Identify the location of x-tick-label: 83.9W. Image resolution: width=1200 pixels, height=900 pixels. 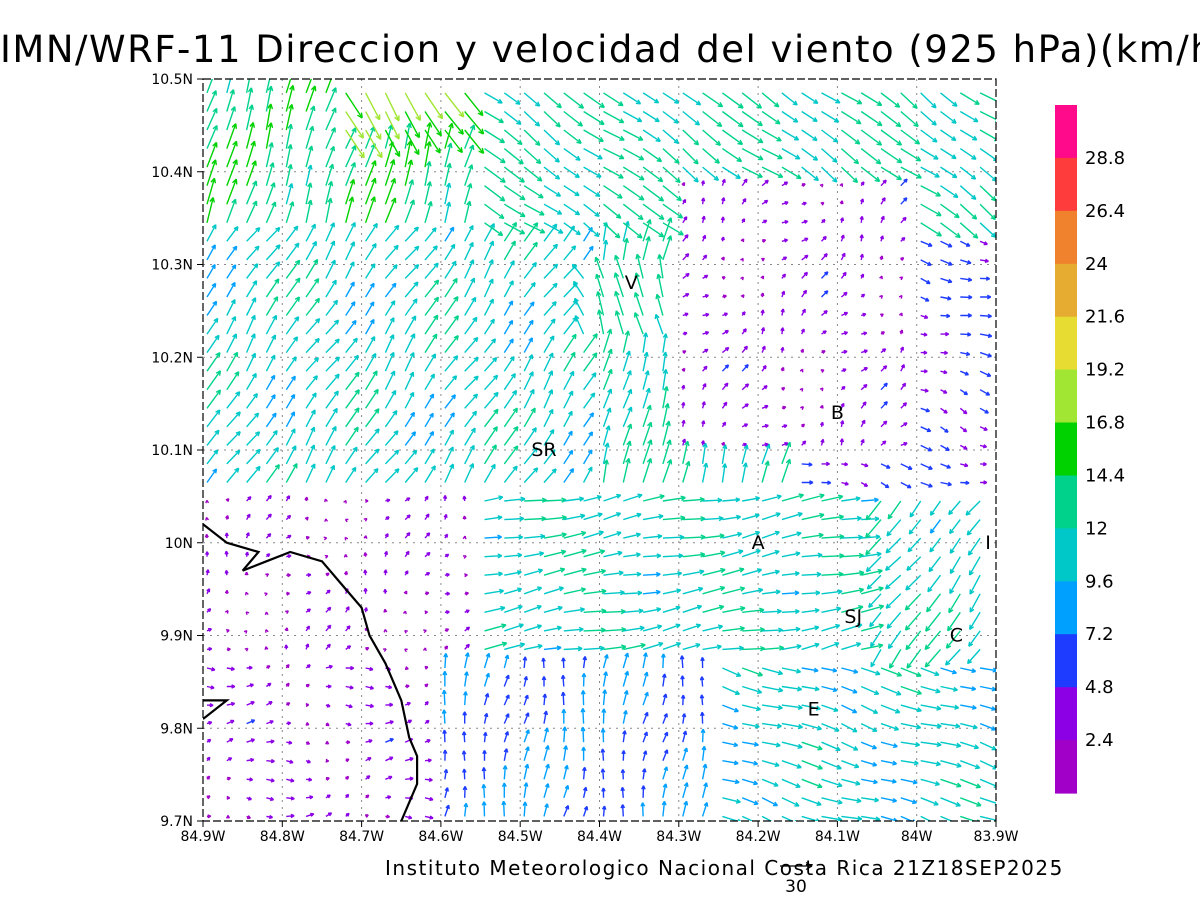
(995, 837).